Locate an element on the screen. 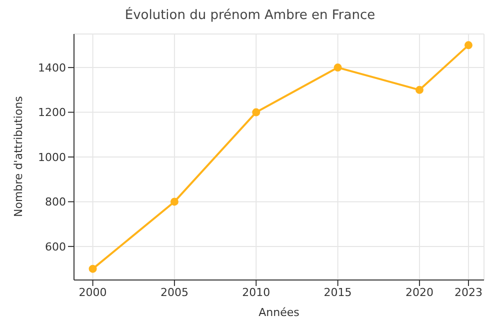 The image size is (500, 330). y-tick-label: 800 is located at coordinates (55, 202).